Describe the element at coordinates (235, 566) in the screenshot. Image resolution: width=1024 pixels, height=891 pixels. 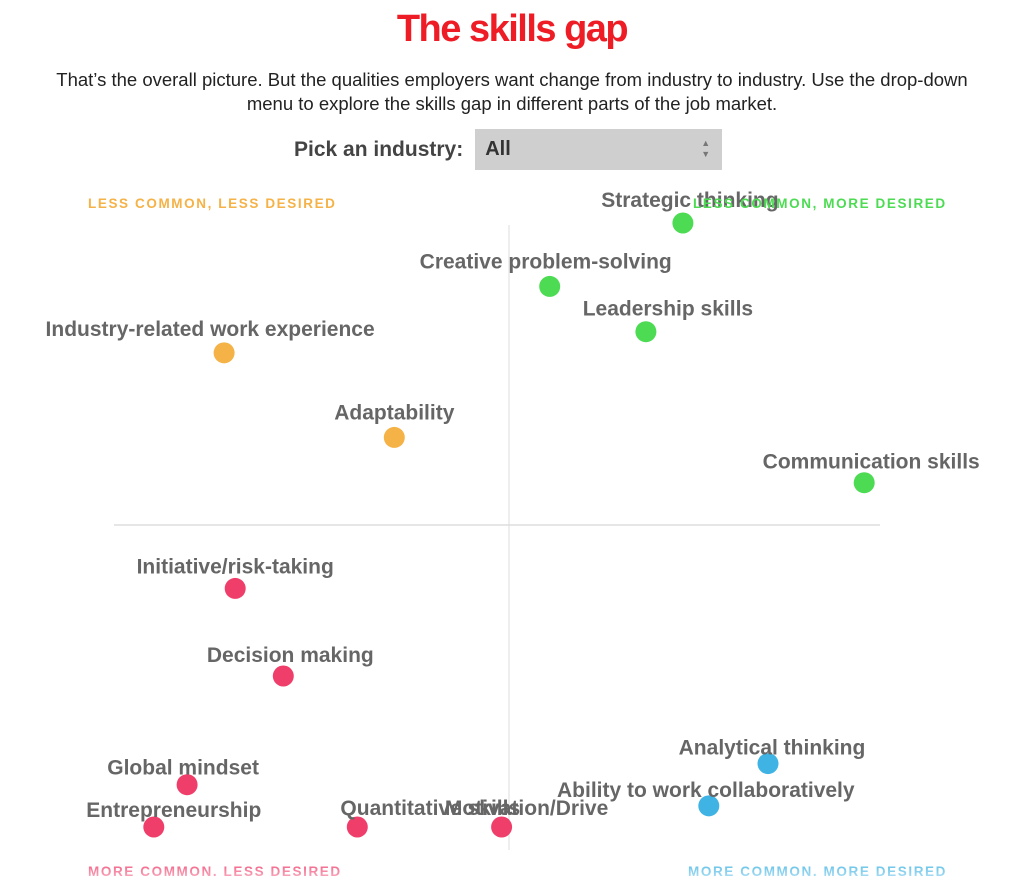
I see `point-label-initiative-risk-taking: Initiative/risk-taking` at that location.